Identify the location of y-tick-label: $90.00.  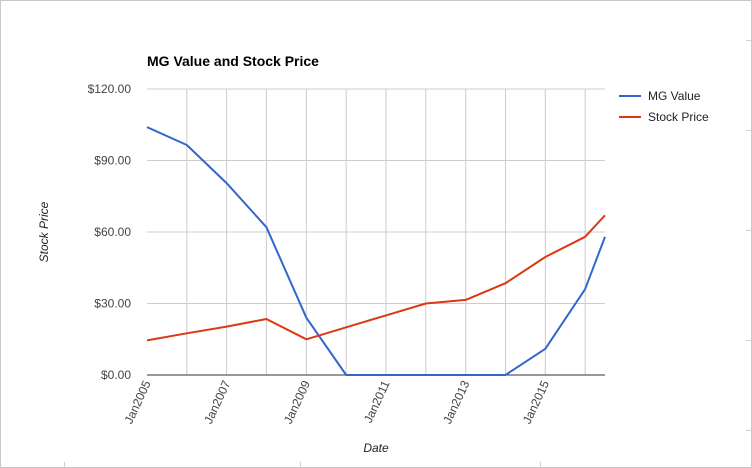
(112, 161).